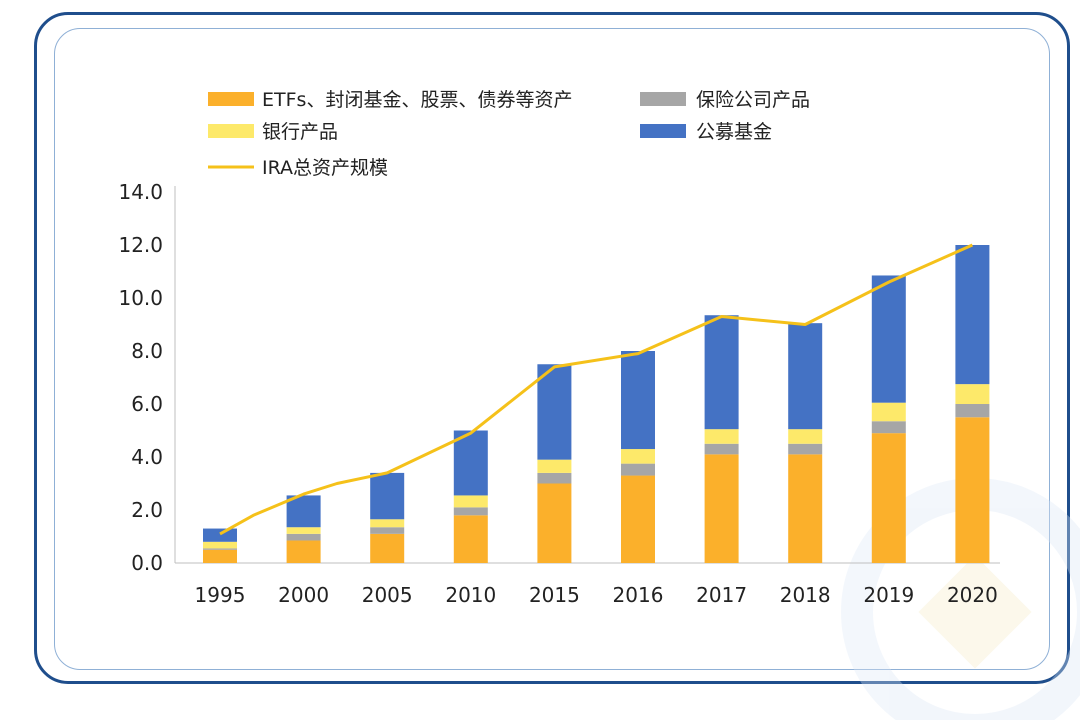  Describe the element at coordinates (147, 457) in the screenshot. I see `y-tick-label: 4.0` at that location.